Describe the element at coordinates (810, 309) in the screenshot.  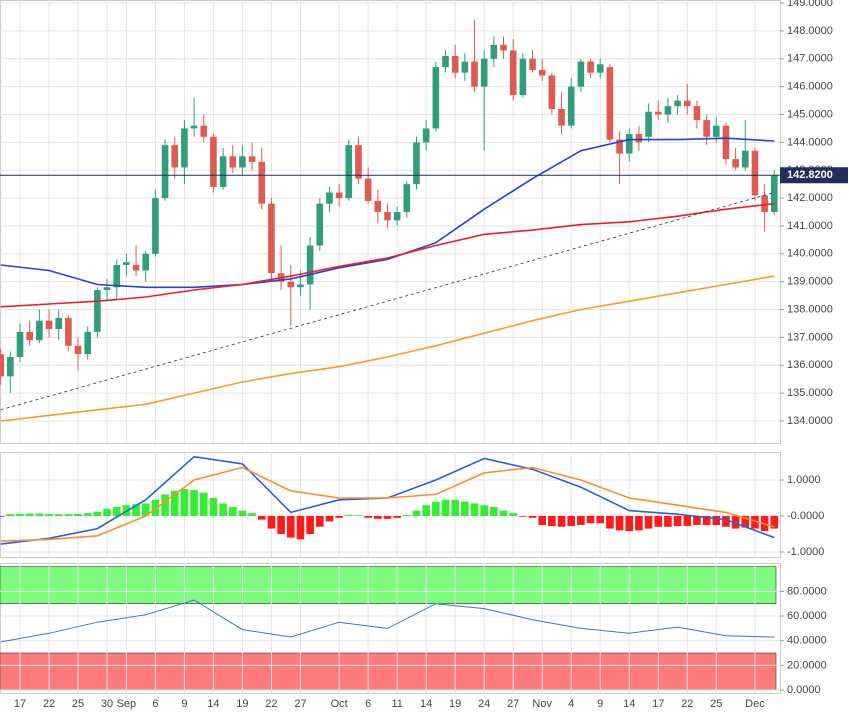
I see `y-tick-label: 138.0000` at that location.